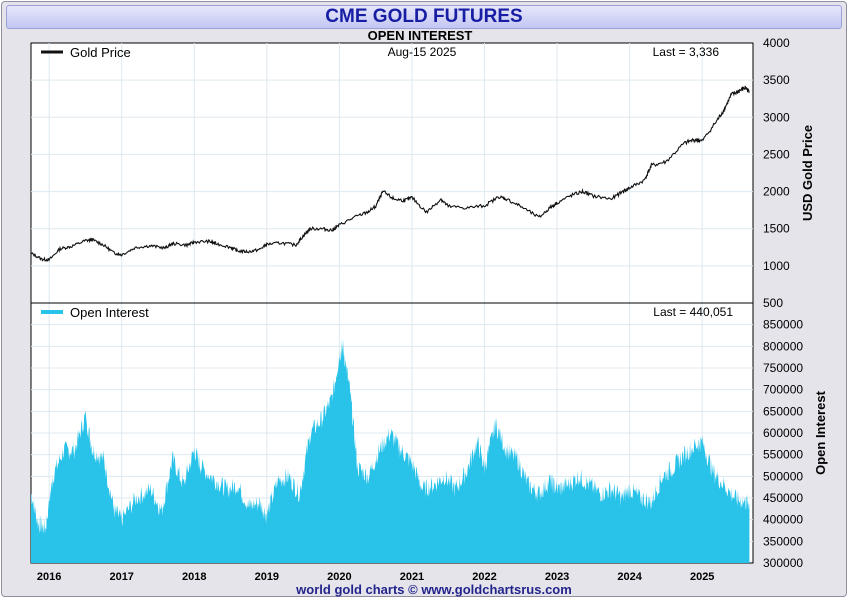 The width and height of the screenshot is (850, 600). I want to click on oi-axis-title: Open Interest, so click(820, 432).